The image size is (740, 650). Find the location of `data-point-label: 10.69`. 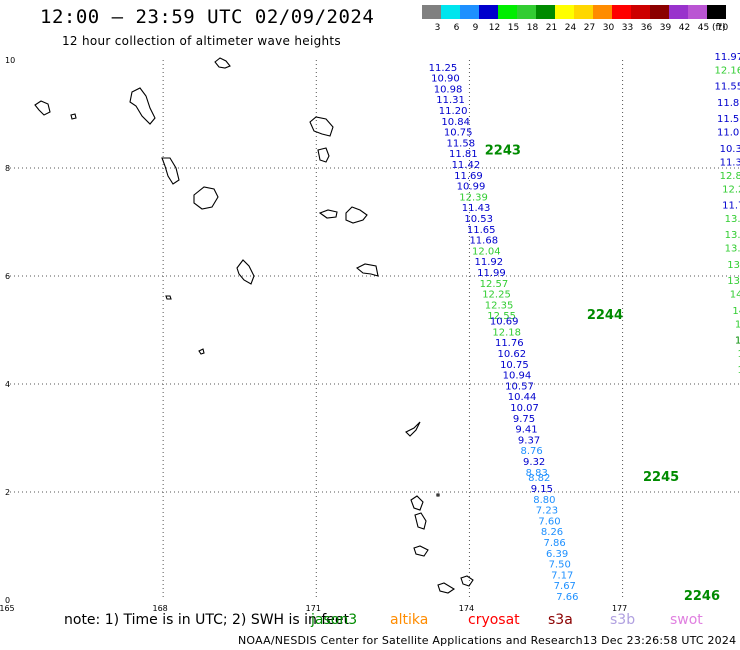

data-point-label: 10.69 is located at coordinates (504, 322).